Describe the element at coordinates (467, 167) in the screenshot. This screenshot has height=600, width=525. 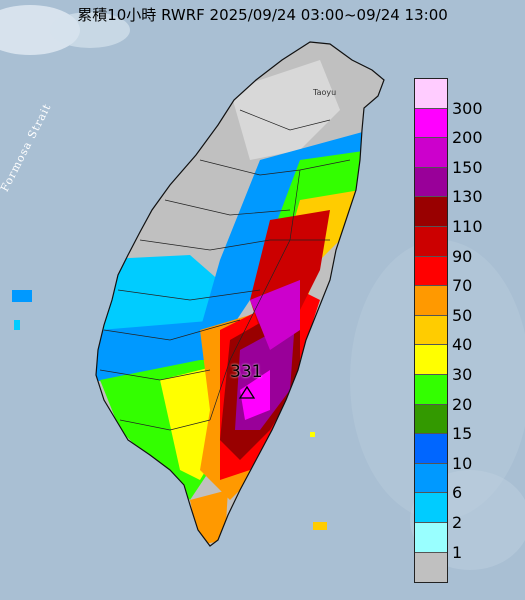
I see `legend-label: 150` at that location.